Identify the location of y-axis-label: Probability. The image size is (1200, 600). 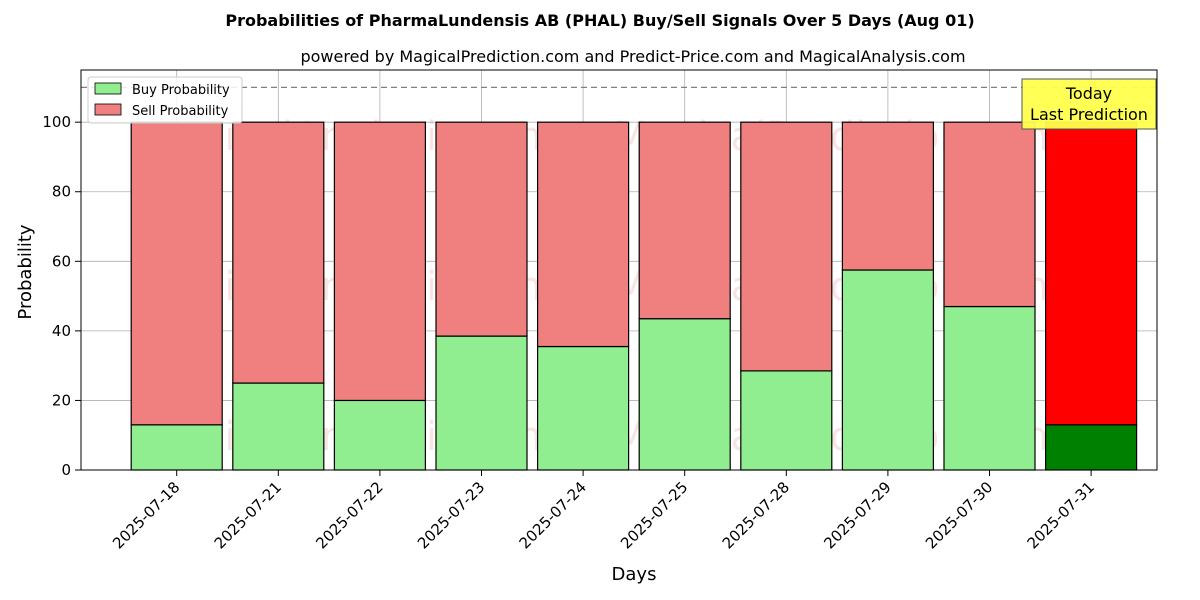
(25, 271).